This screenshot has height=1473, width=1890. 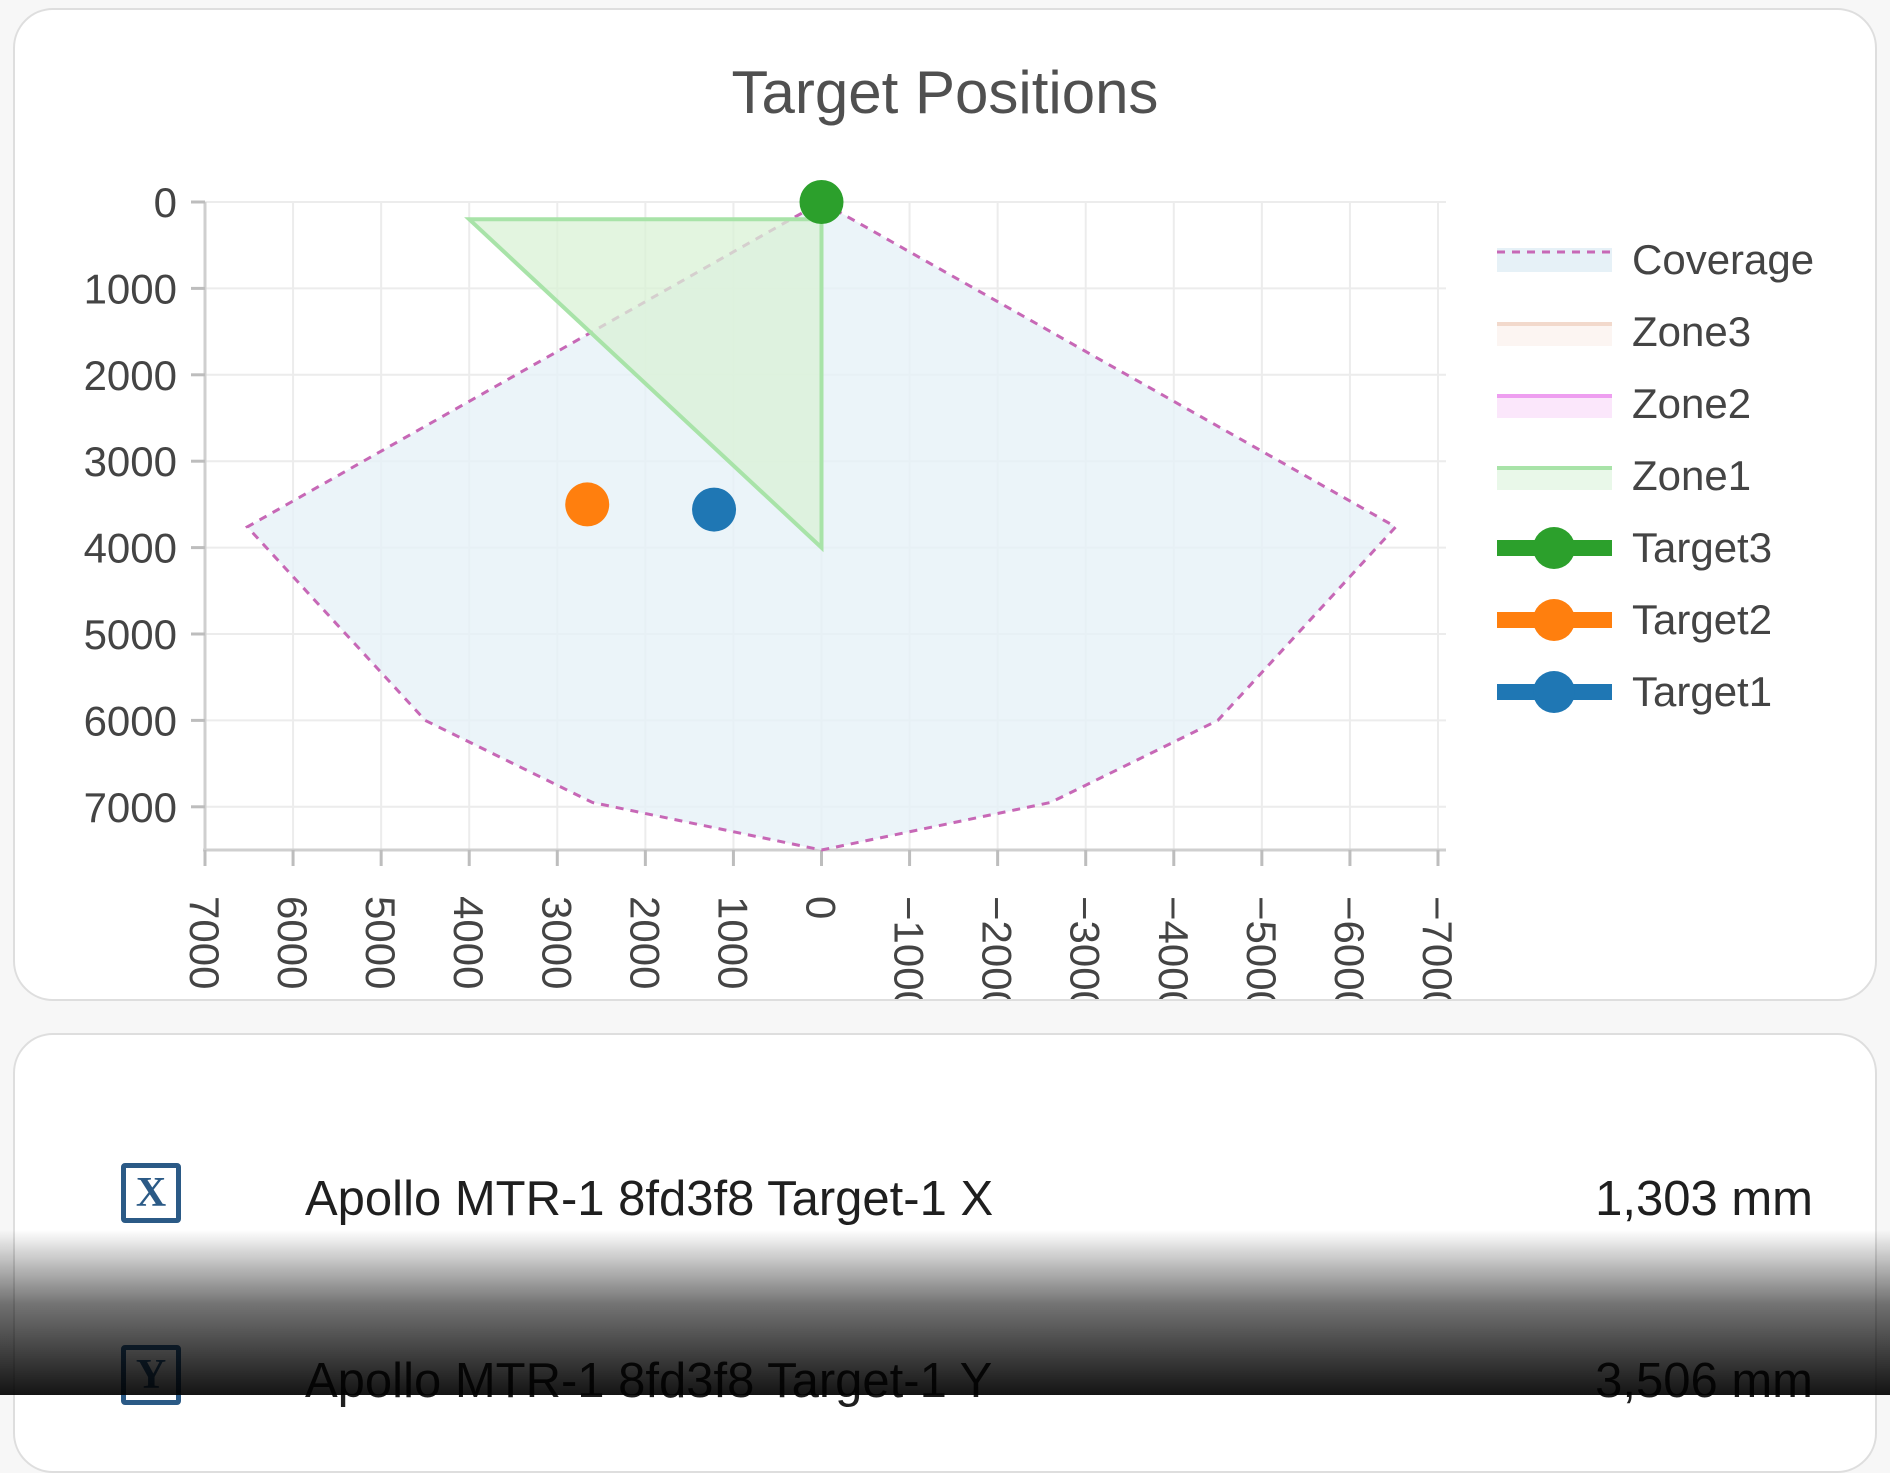 I want to click on x-tick-label: 6000, so click(x=292, y=942).